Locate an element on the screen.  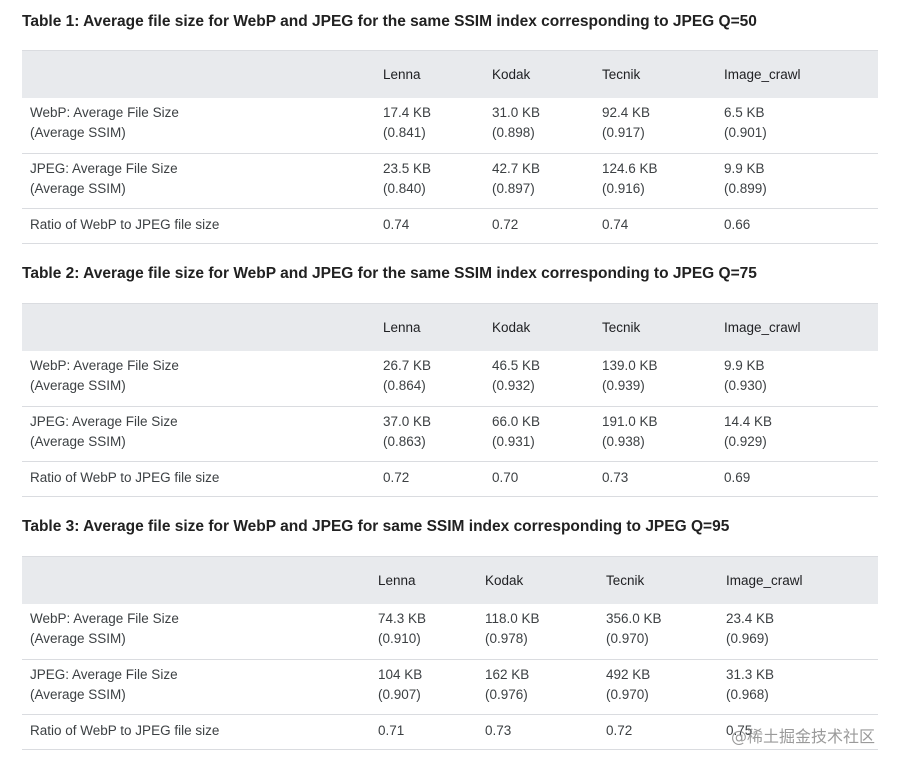
table-cell: 92.4 KB (0.917) is located at coordinates (655, 126).